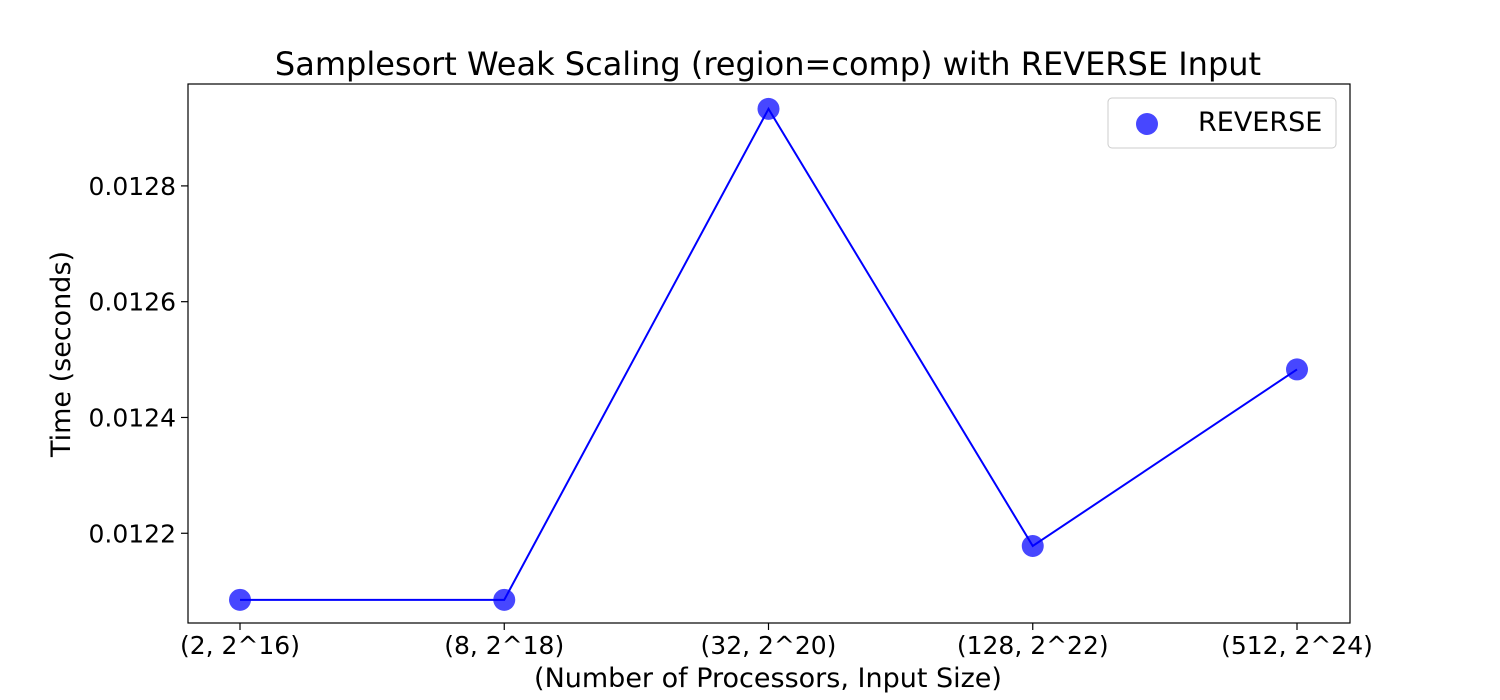 Image resolution: width=1500 pixels, height=700 pixels. Describe the element at coordinates (504, 645) in the screenshot. I see `x-tick-label: (8, 2^18)` at that location.